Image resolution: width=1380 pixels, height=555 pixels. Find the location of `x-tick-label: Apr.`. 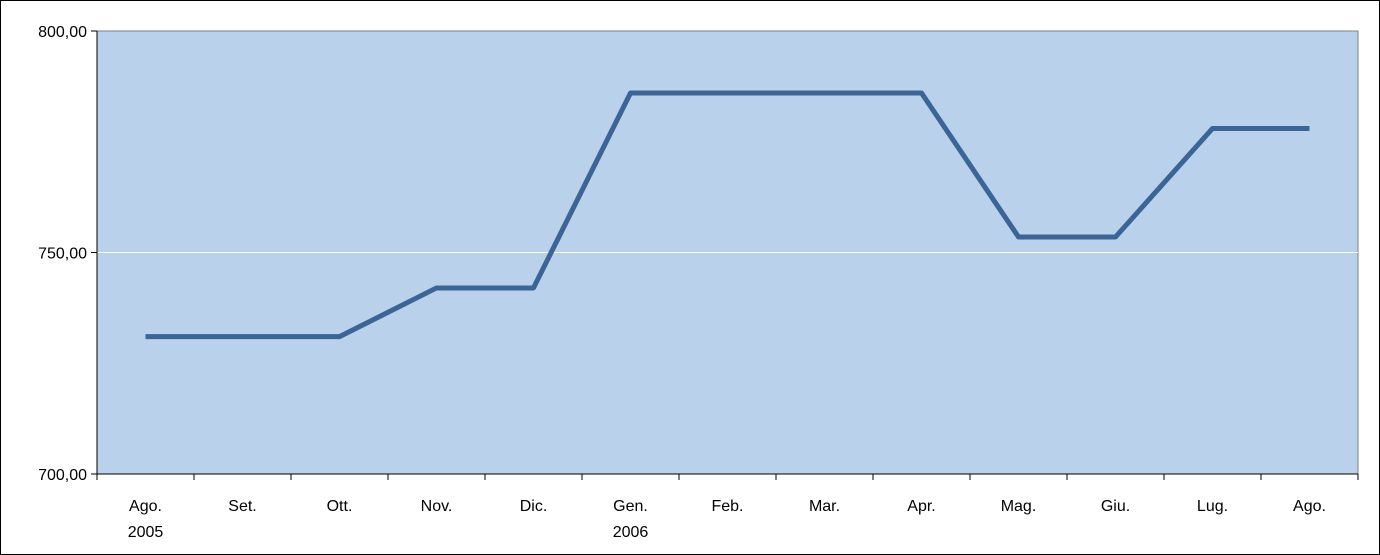

x-tick-label: Apr. is located at coordinates (921, 506).